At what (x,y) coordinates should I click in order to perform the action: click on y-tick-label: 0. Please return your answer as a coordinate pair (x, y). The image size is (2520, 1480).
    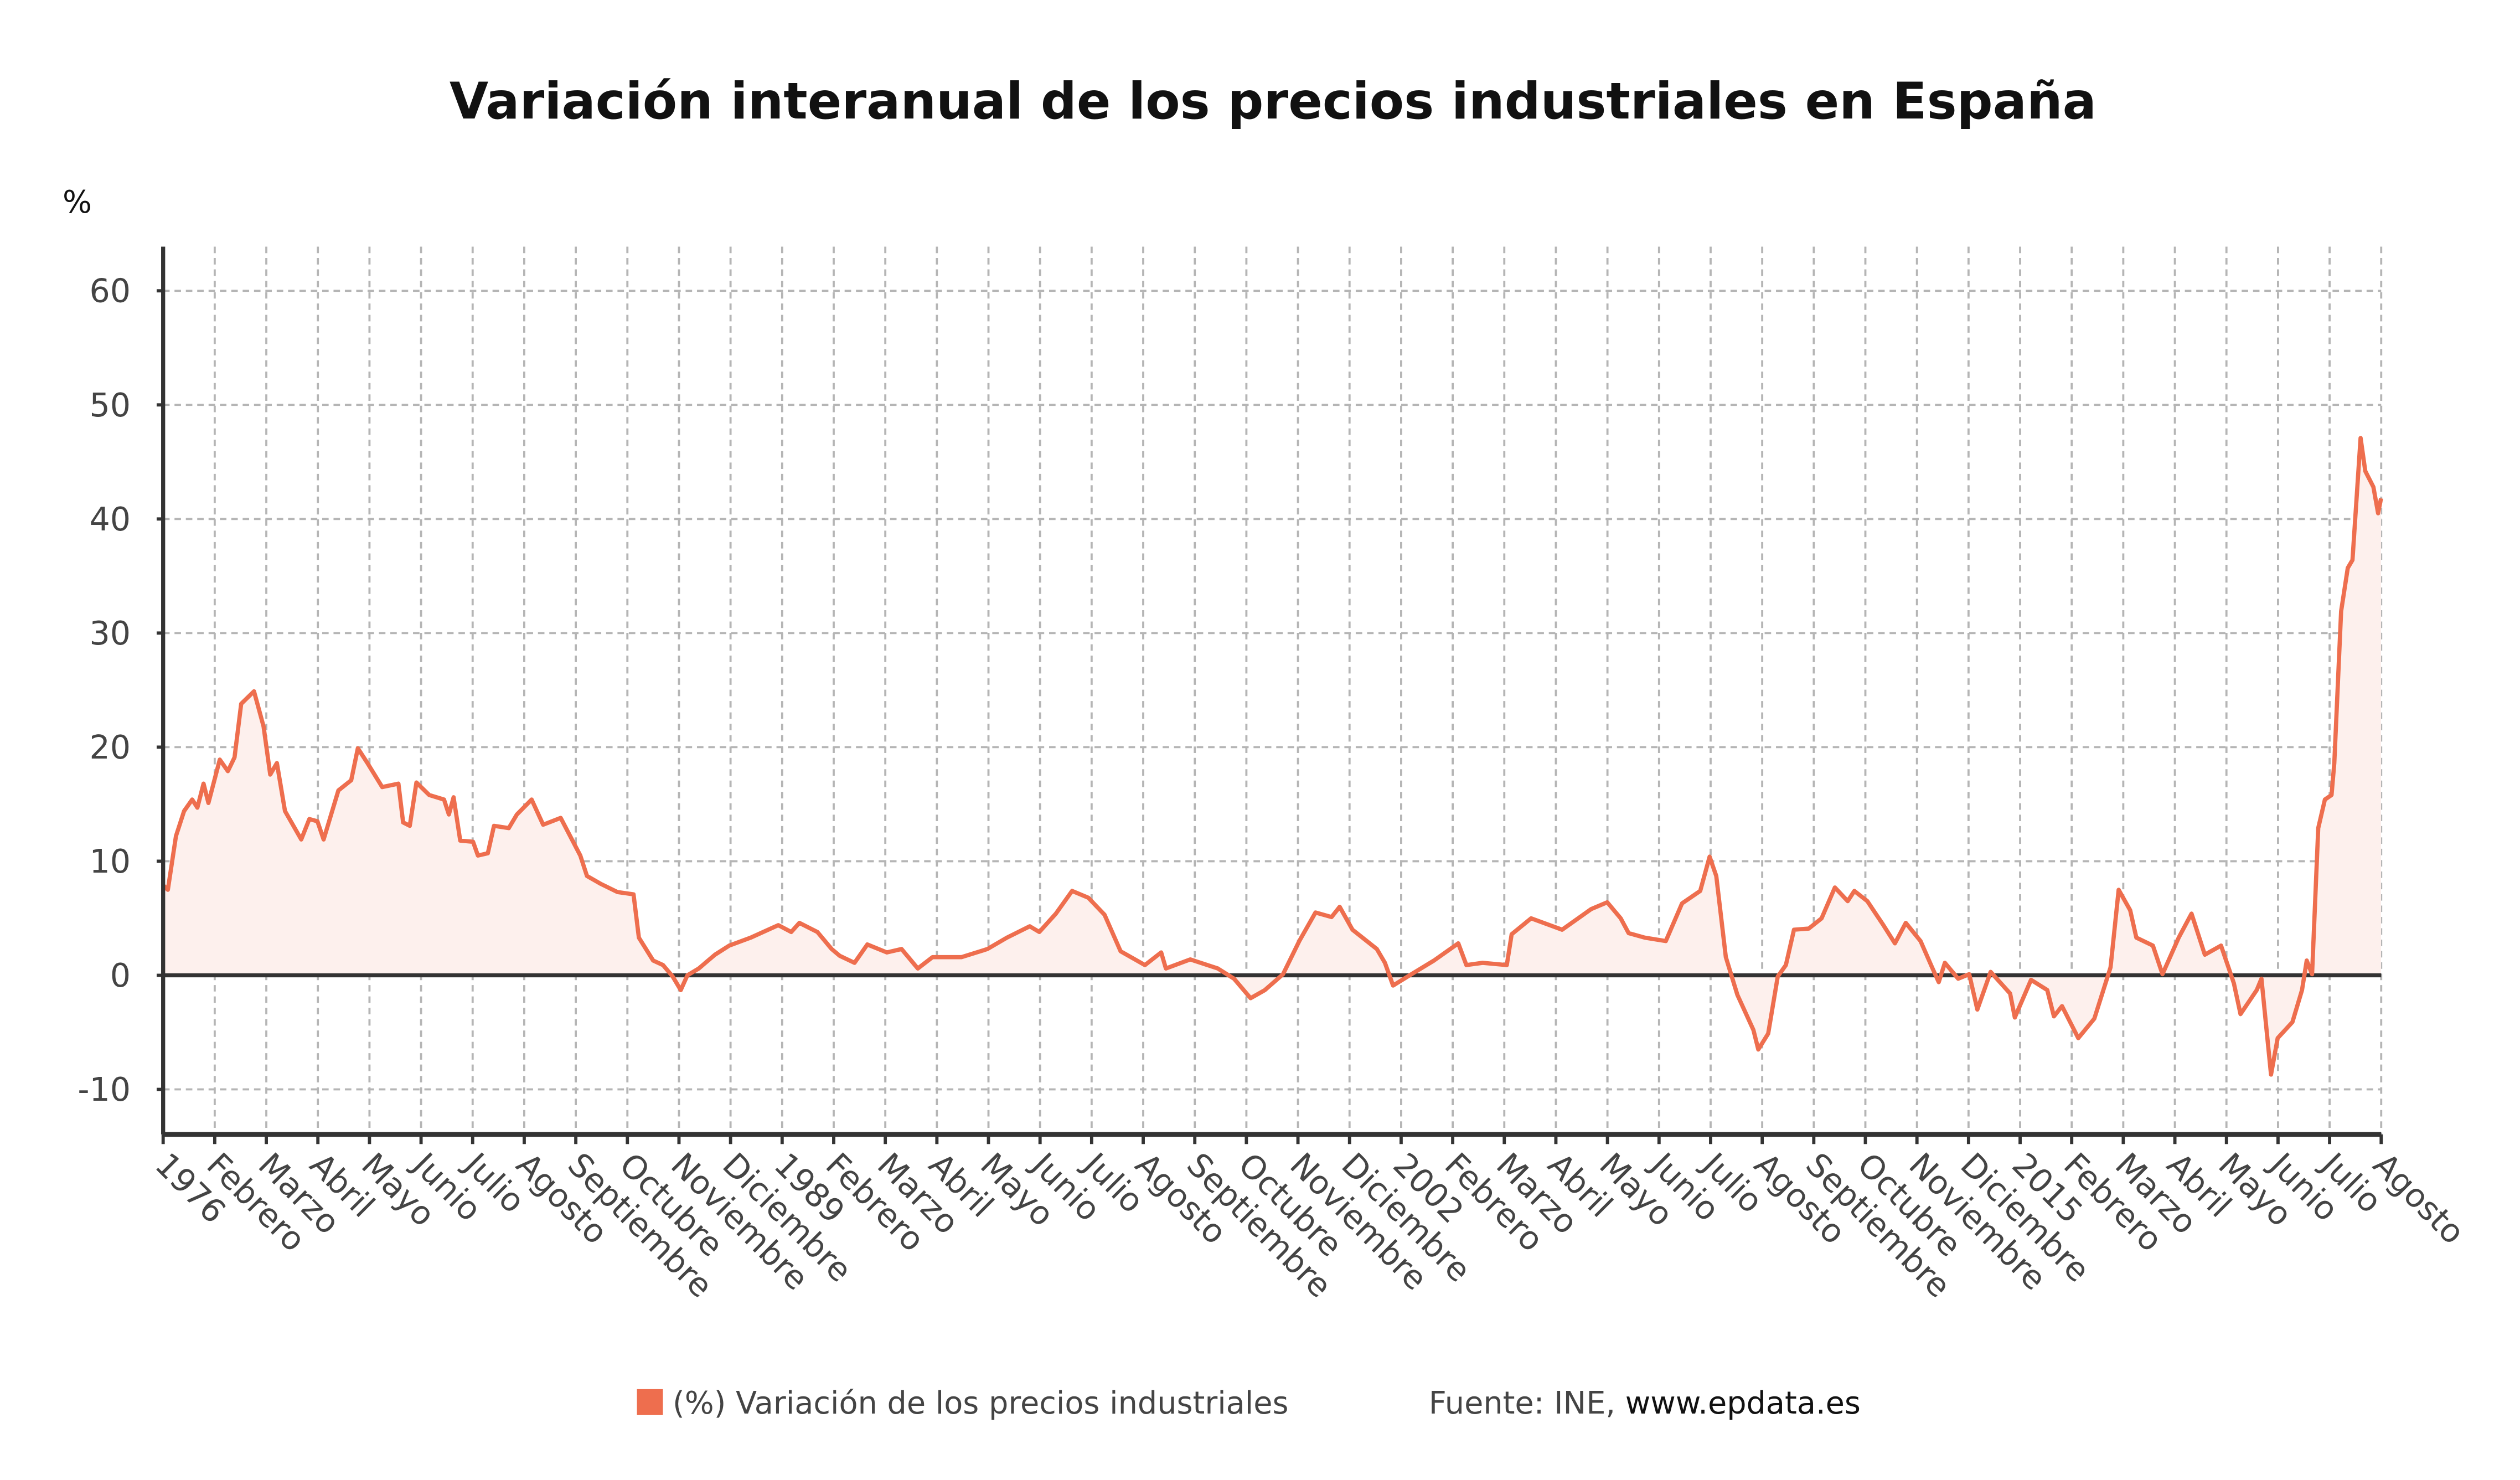
    Looking at the image, I should click on (121, 975).